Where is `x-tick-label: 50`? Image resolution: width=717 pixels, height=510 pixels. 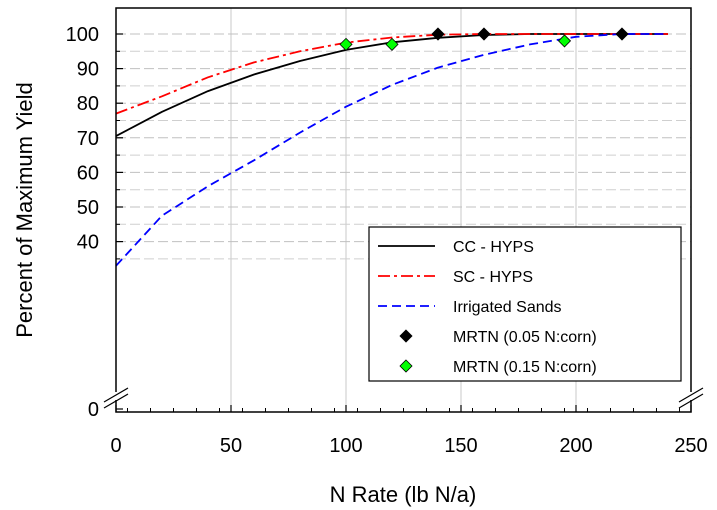 x-tick-label: 50 is located at coordinates (231, 446).